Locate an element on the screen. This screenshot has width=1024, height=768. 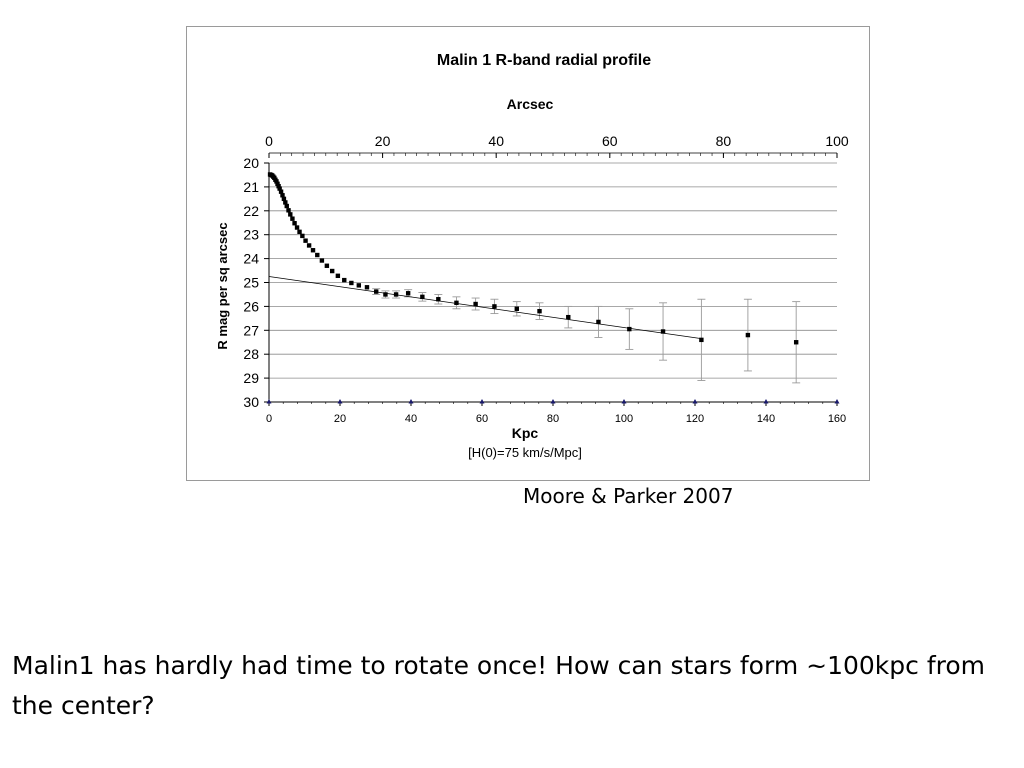
y-tick-label: 30 is located at coordinates (251, 402).